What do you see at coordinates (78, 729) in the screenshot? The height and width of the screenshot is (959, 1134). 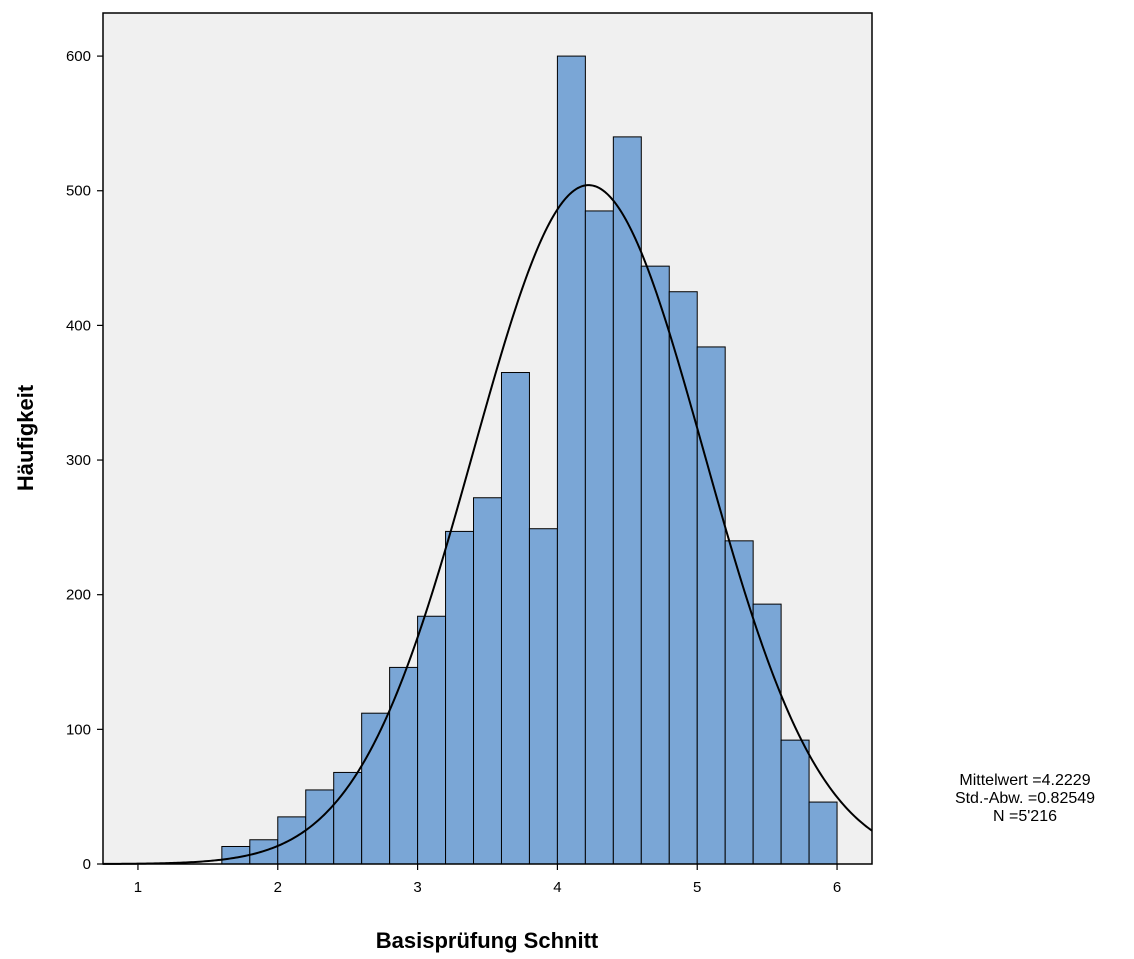 I see `y-tick-label-100: 100` at bounding box center [78, 729].